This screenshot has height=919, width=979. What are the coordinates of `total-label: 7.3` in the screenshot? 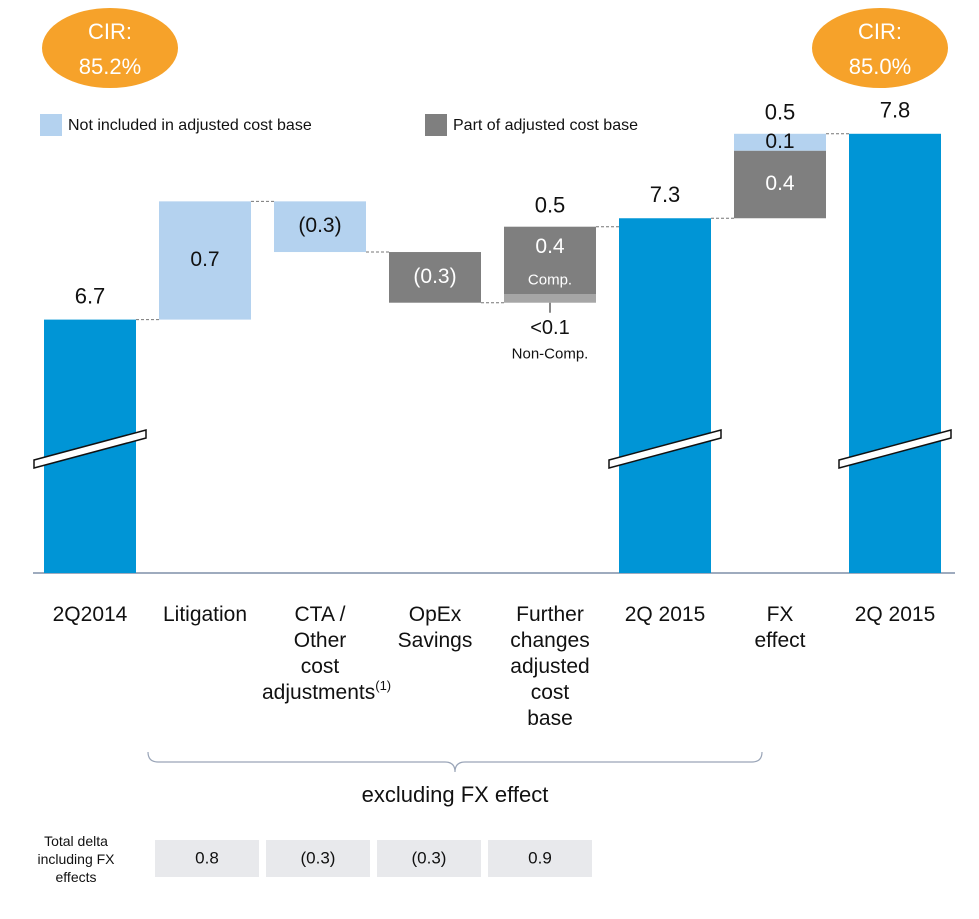 It's located at (665, 194).